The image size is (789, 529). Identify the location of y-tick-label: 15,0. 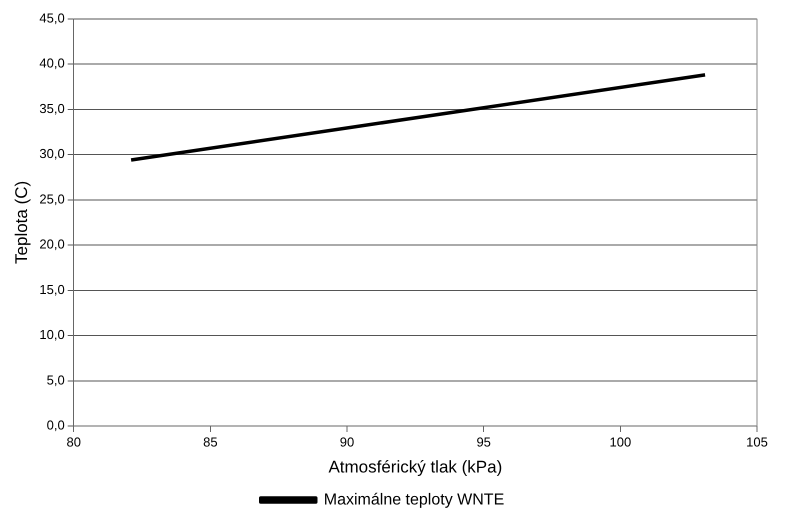
(52, 289).